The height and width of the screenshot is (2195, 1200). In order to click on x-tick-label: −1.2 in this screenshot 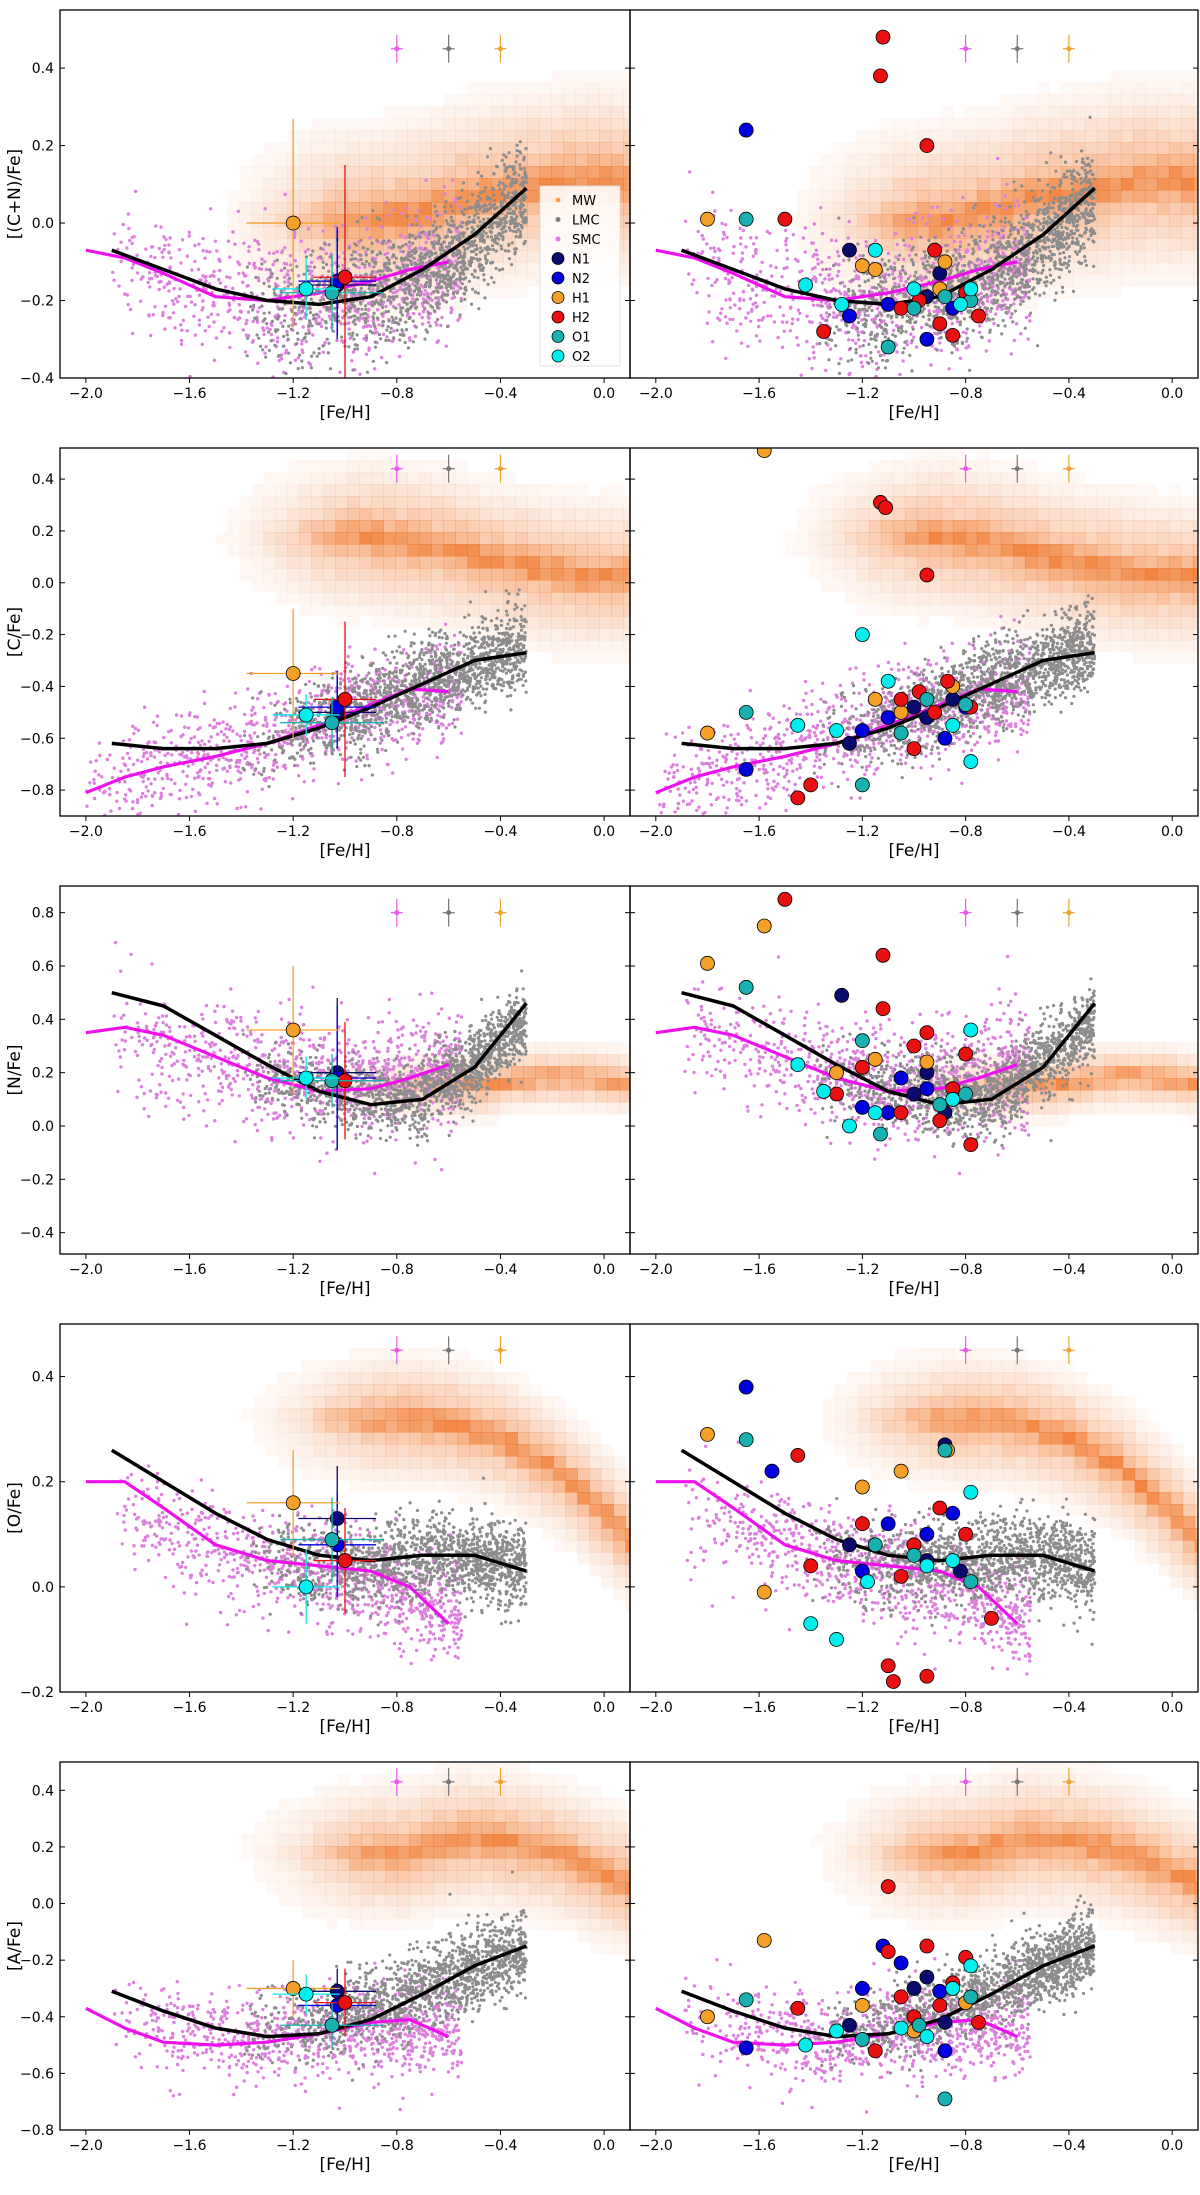, I will do `click(293, 394)`.